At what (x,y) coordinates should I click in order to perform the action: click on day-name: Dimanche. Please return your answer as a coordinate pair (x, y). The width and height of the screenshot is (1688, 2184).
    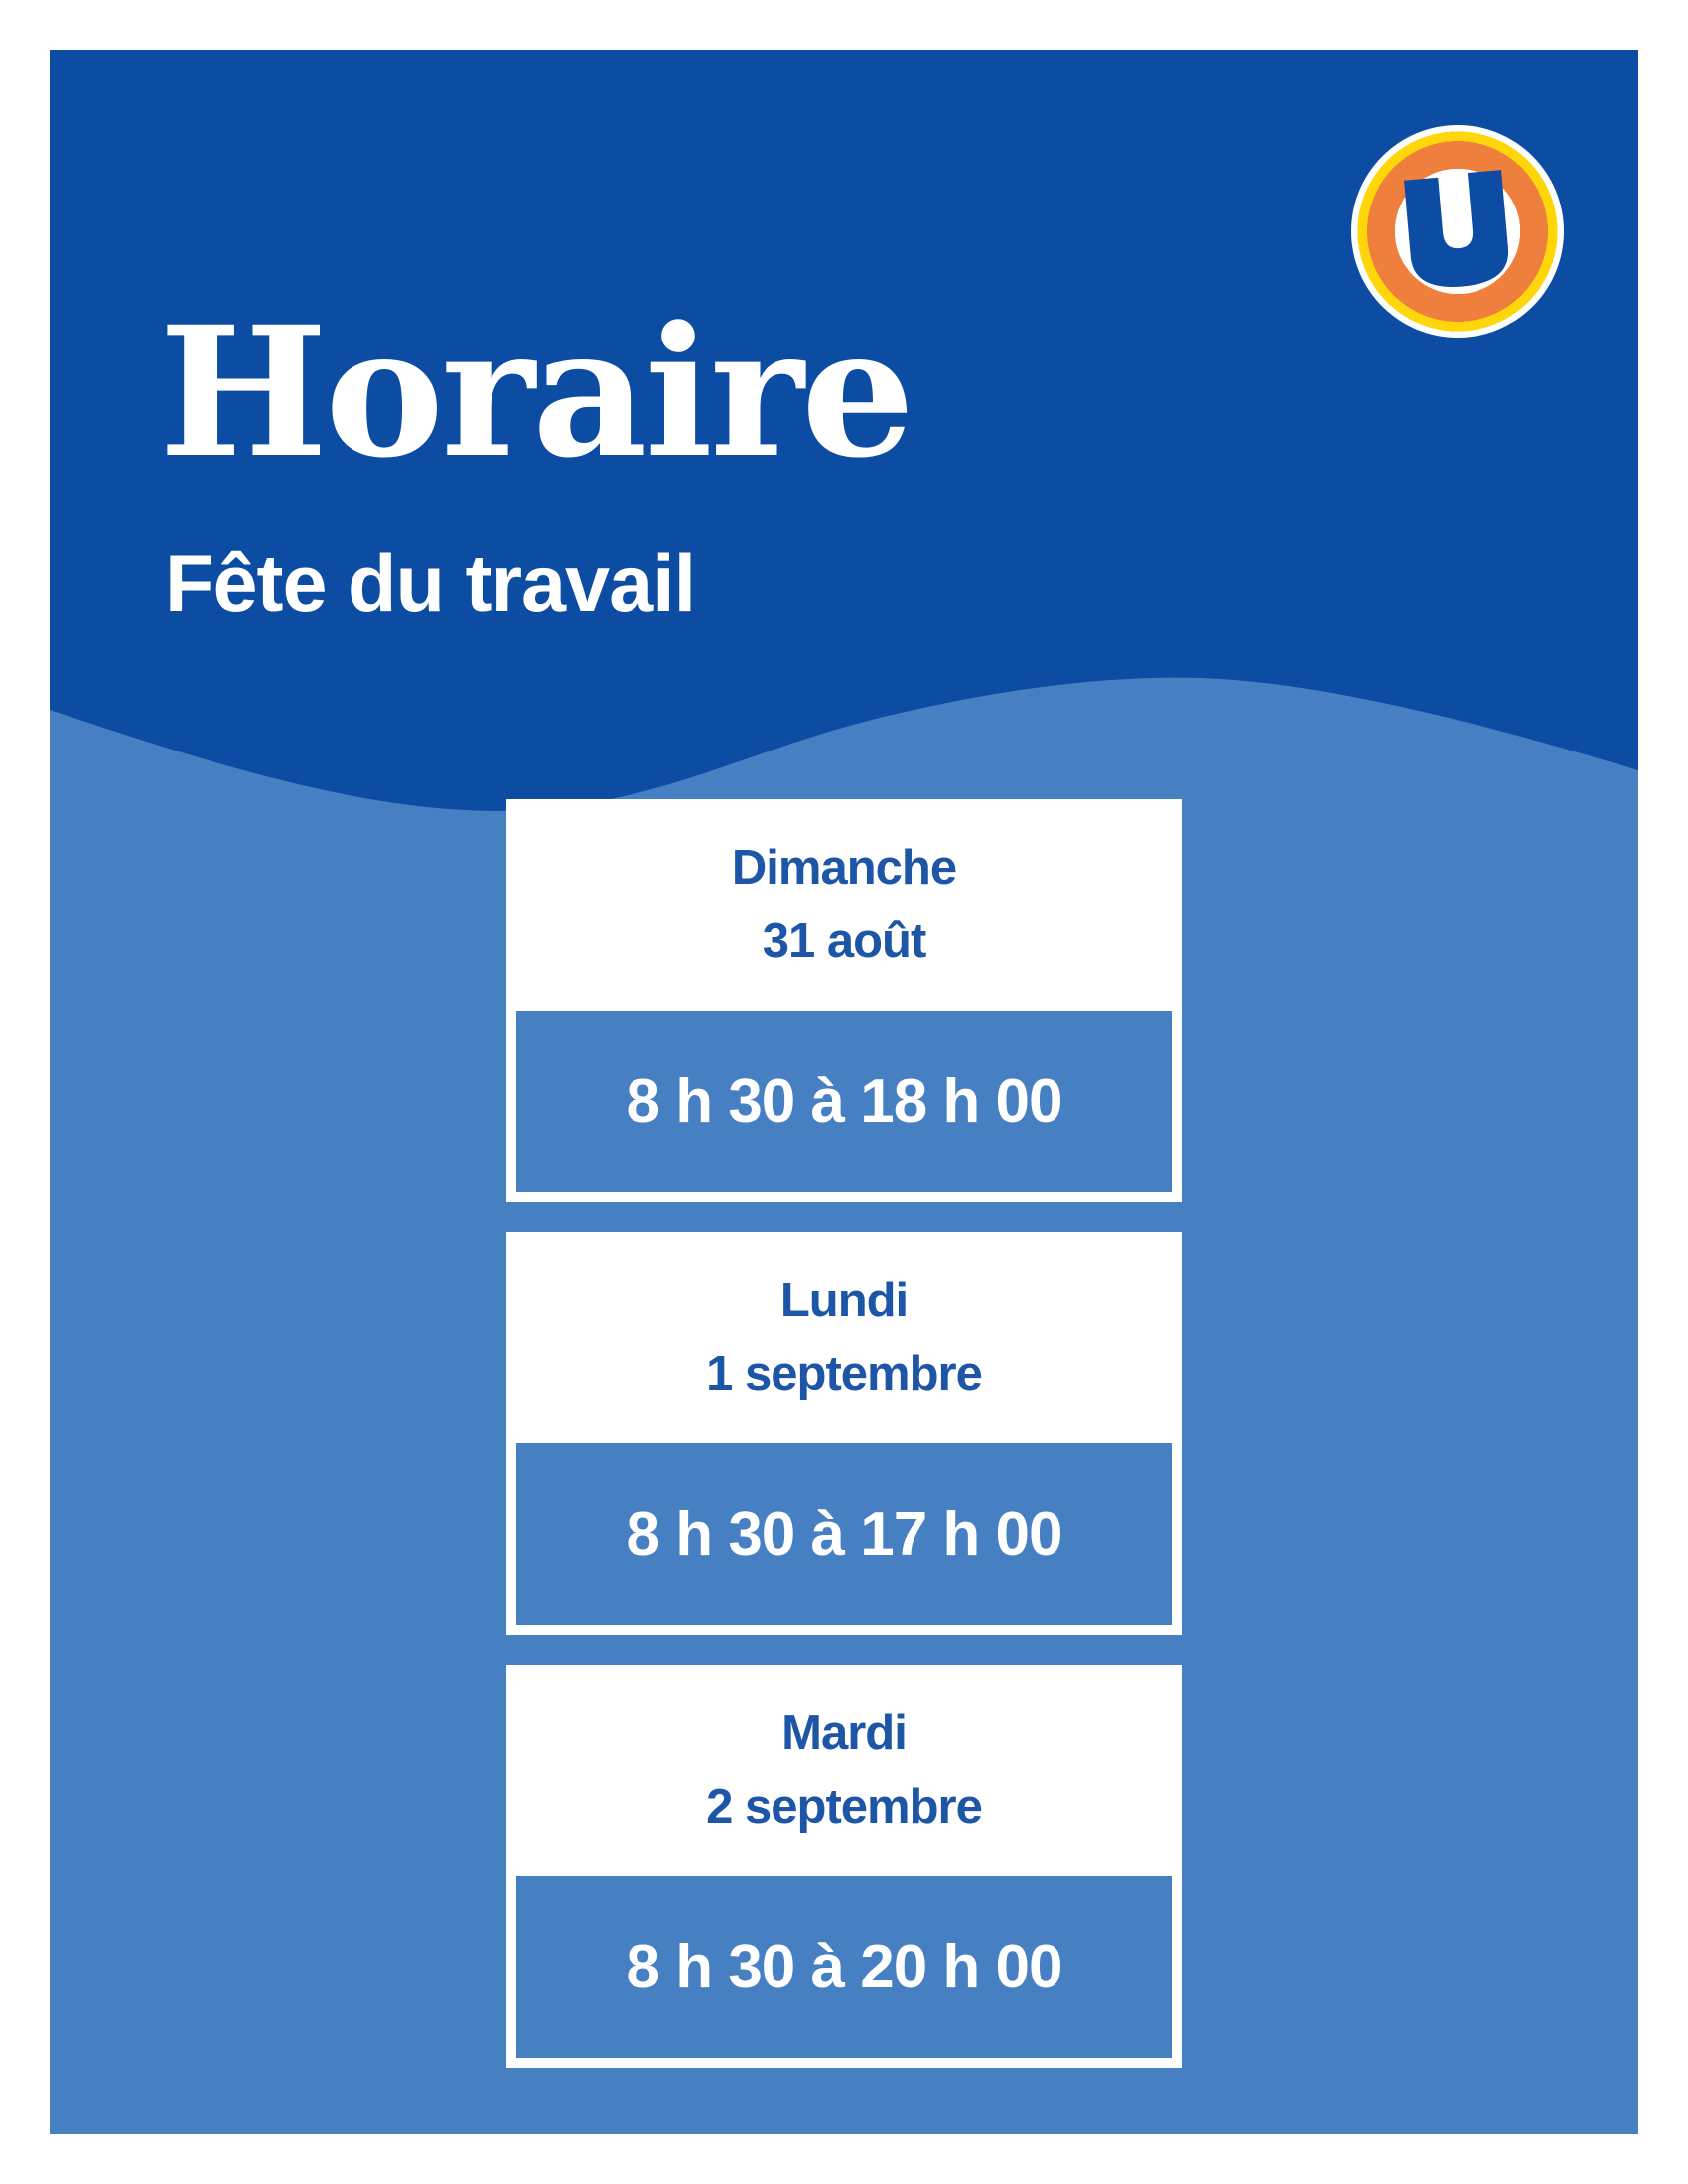
    Looking at the image, I should click on (844, 867).